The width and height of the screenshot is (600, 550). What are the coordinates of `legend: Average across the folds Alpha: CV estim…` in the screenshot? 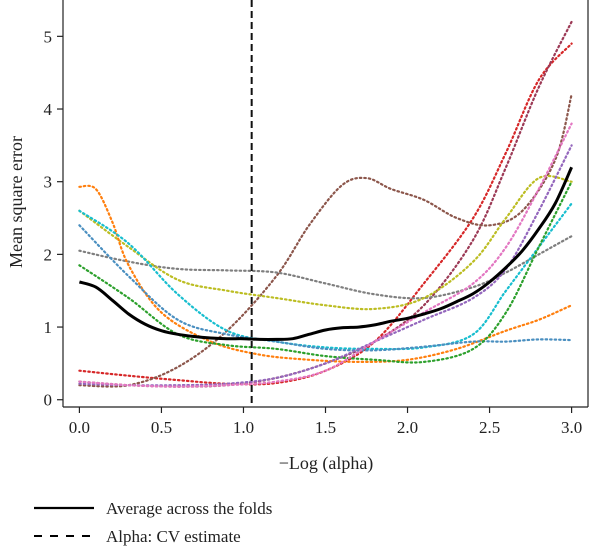 It's located at (153, 522).